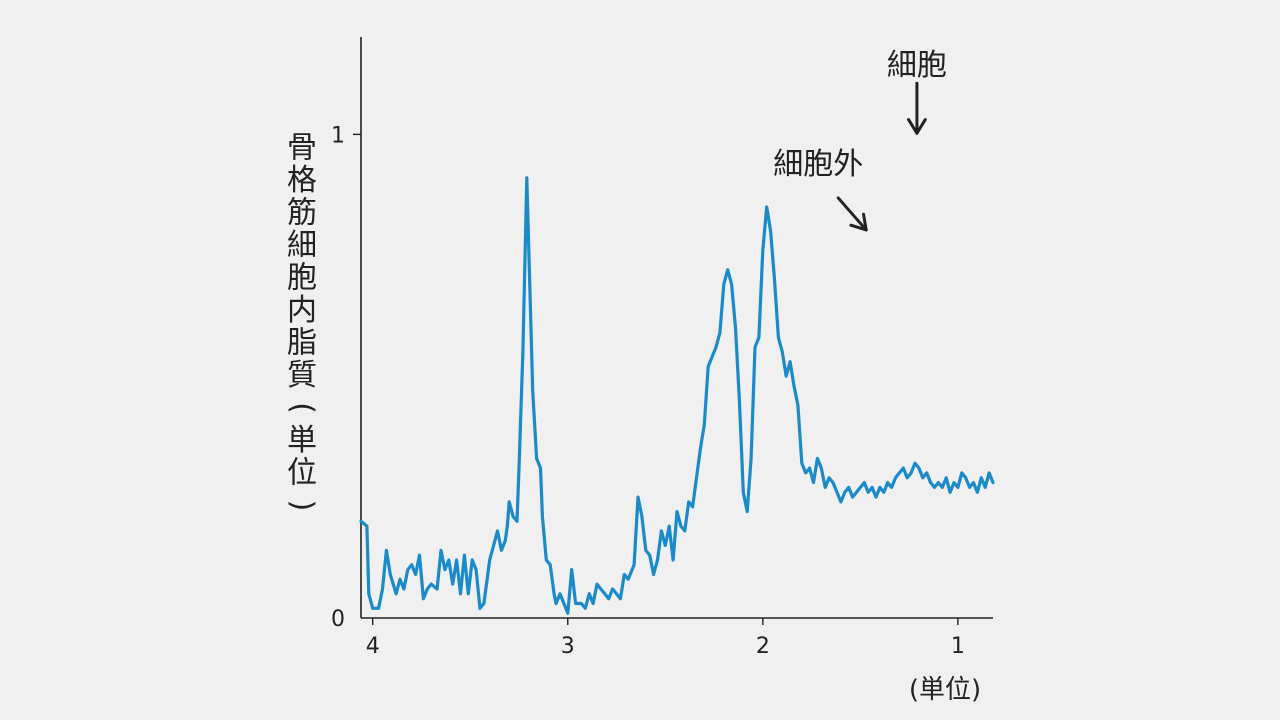  I want to click on annotations-layer: 細胞外 細胞, so click(860, 140).